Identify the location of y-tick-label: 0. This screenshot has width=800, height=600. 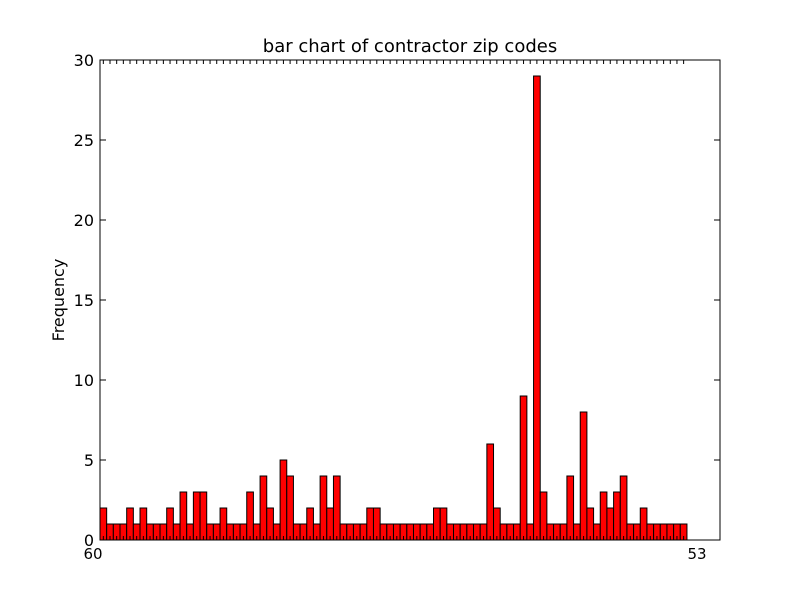
(89, 540).